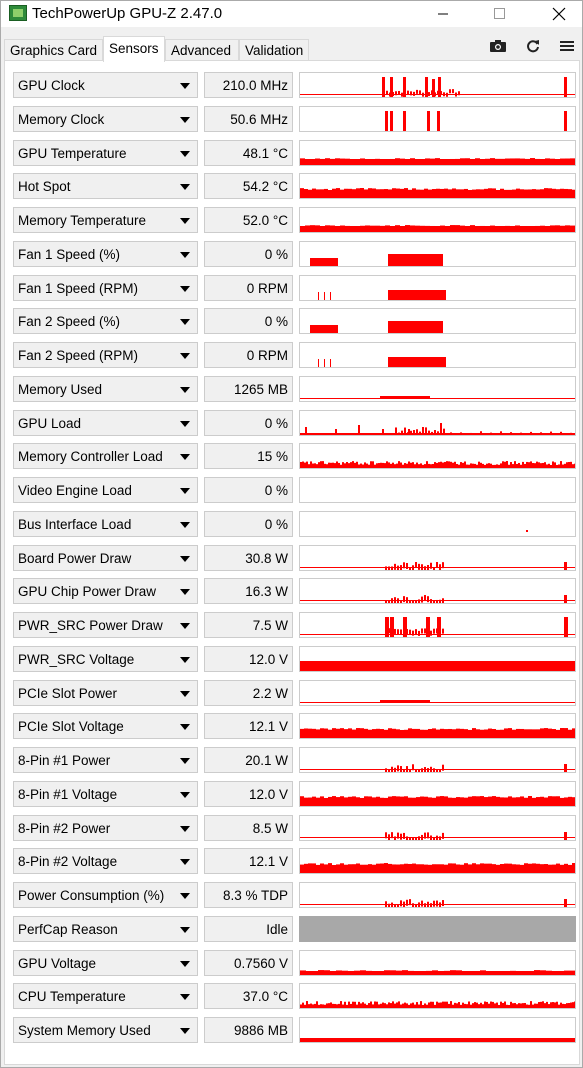 This screenshot has width=583, height=1068. Describe the element at coordinates (105, 118) in the screenshot. I see `sensor-dropdown: Memory Clock` at that location.